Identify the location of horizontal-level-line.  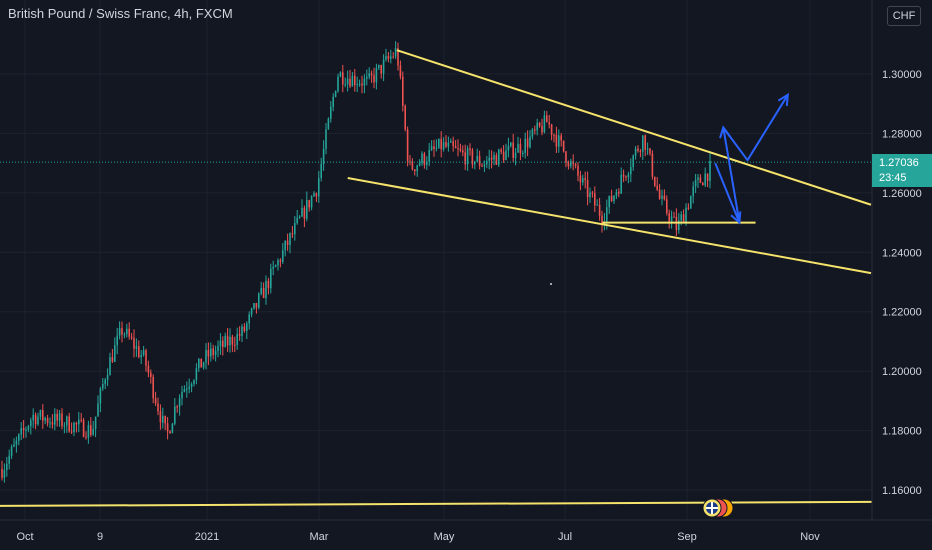
(436, 503).